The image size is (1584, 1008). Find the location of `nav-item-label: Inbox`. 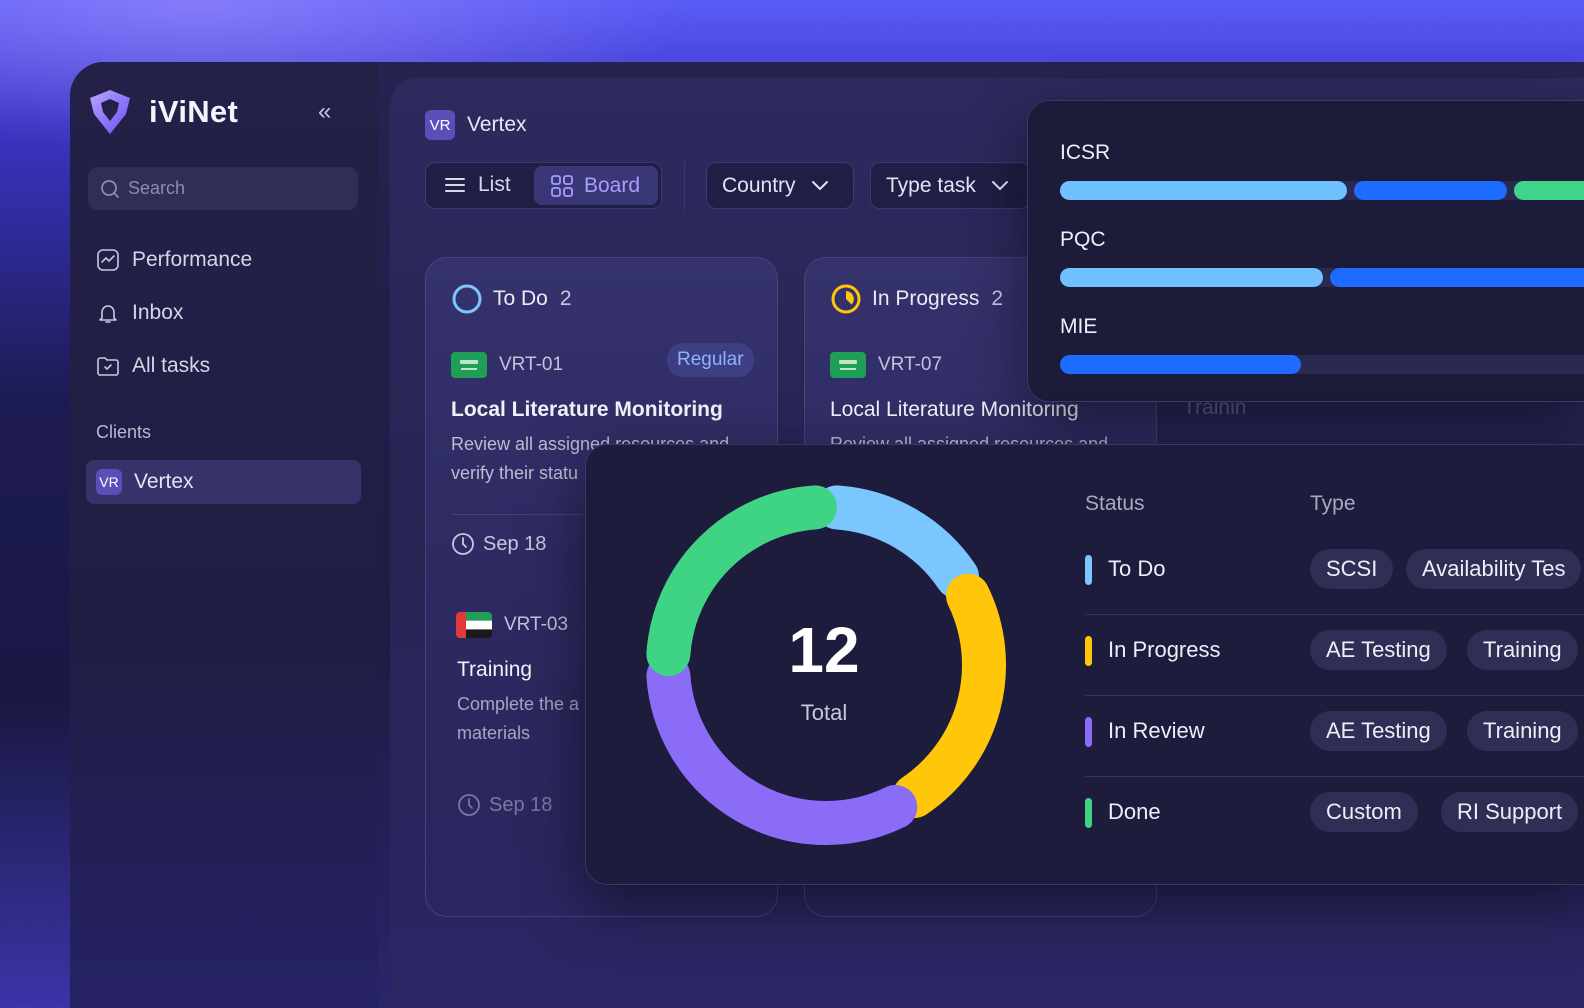

nav-item-label: Inbox is located at coordinates (158, 312).